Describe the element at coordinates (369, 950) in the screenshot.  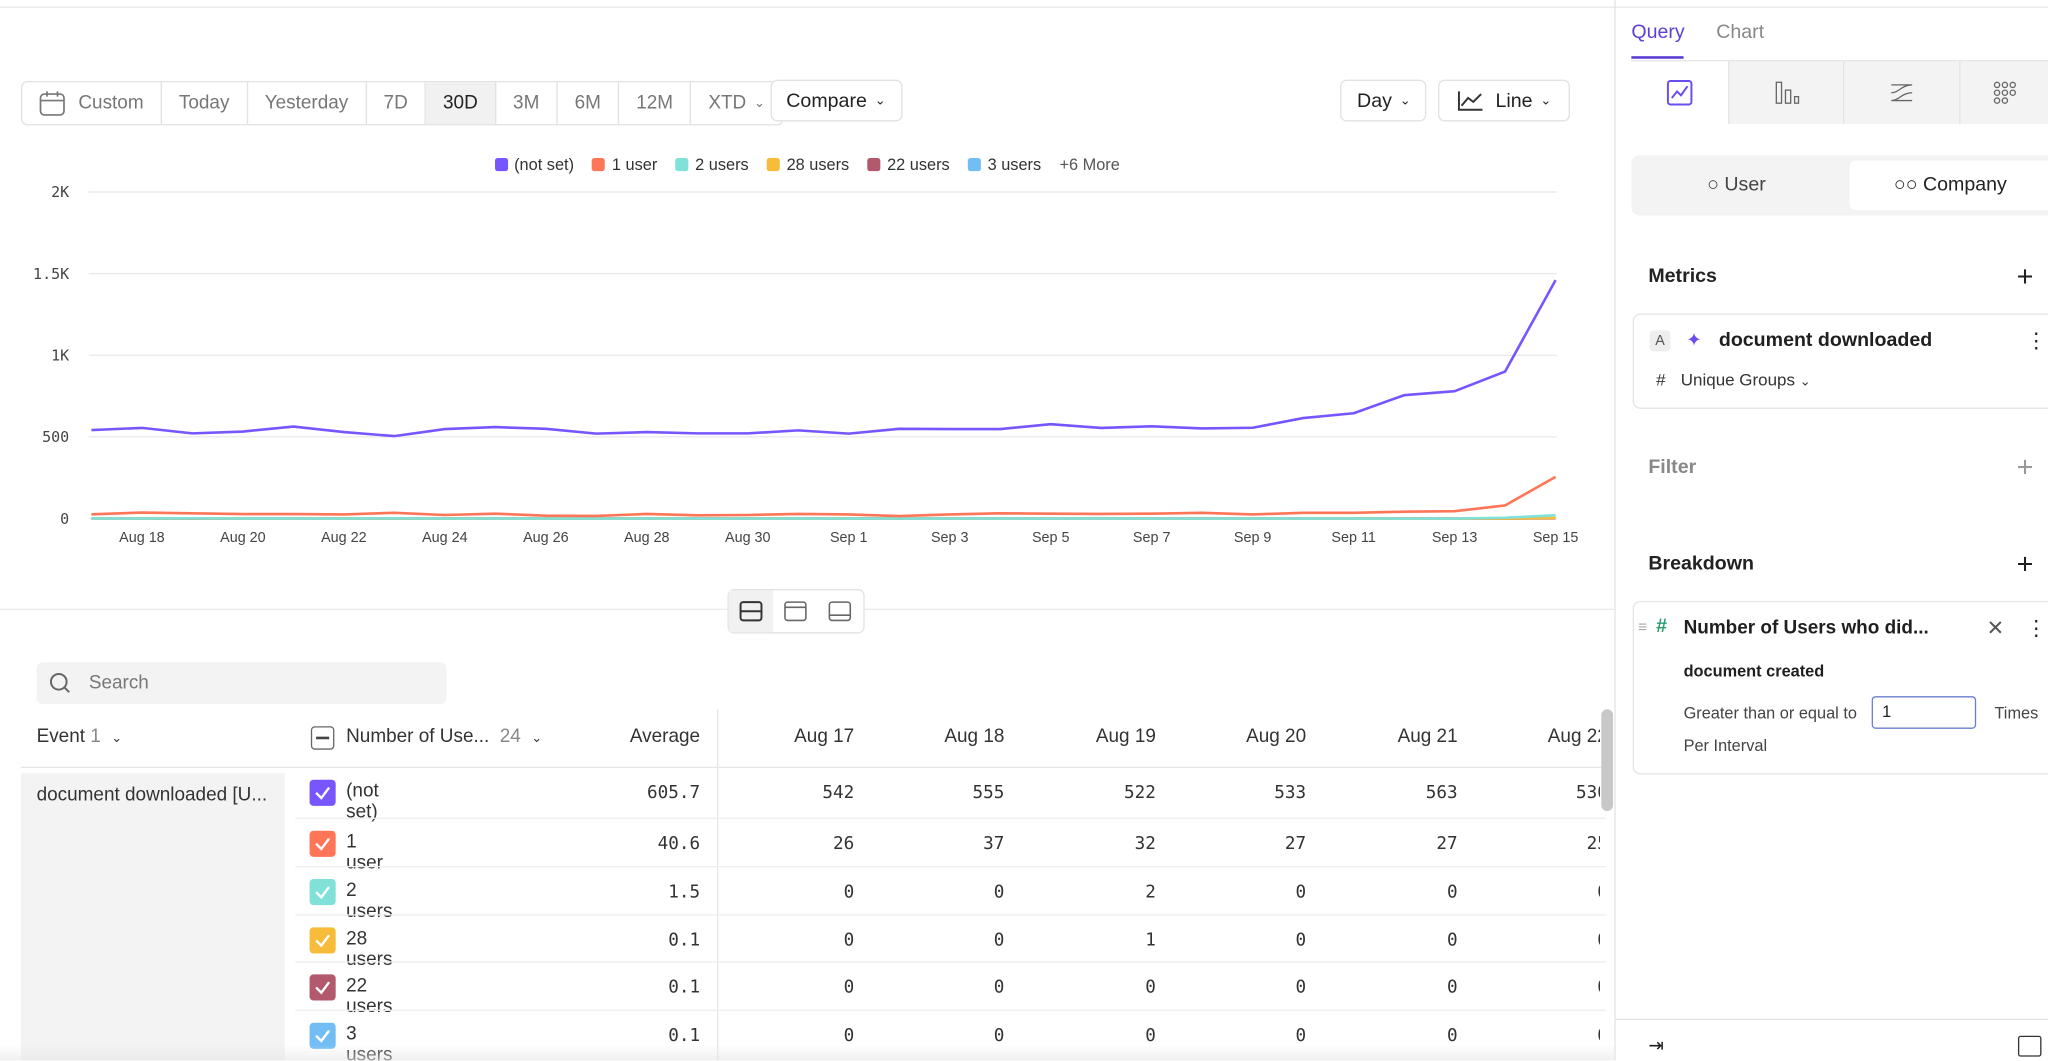
I see `row-label: 28 users` at that location.